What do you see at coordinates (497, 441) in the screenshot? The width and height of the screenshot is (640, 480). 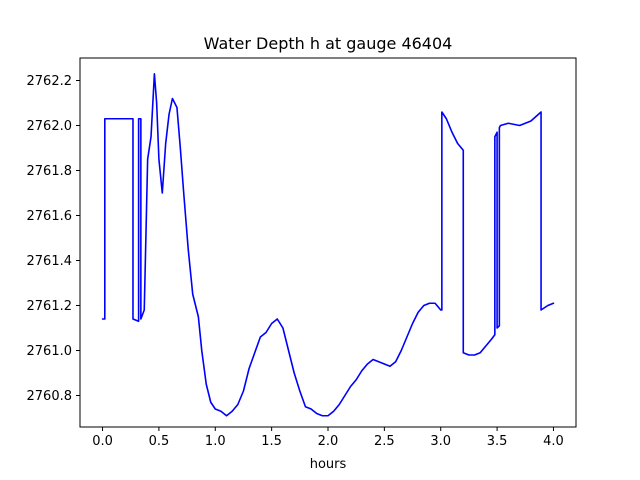 I see `x-tick-label: 3.5` at bounding box center [497, 441].